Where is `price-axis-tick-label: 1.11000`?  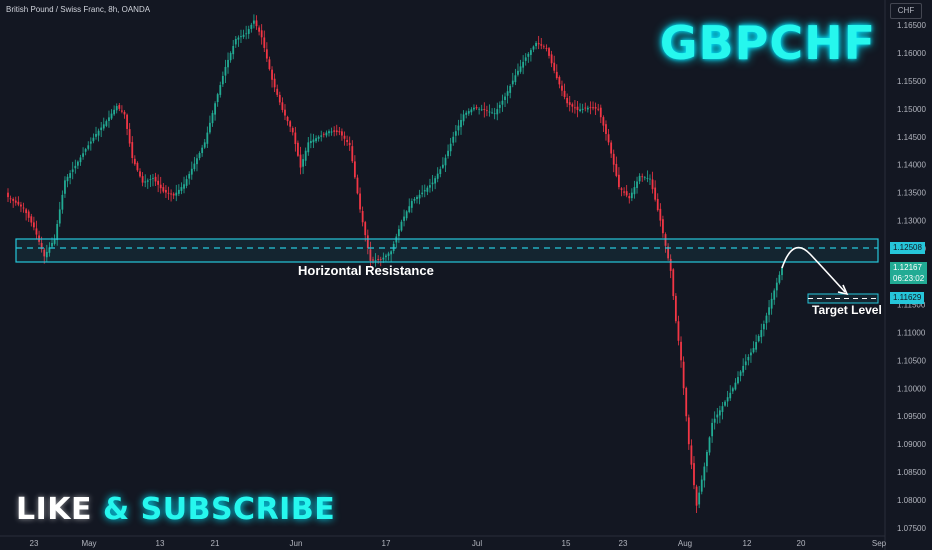
price-axis-tick-label: 1.11000 is located at coordinates (911, 332).